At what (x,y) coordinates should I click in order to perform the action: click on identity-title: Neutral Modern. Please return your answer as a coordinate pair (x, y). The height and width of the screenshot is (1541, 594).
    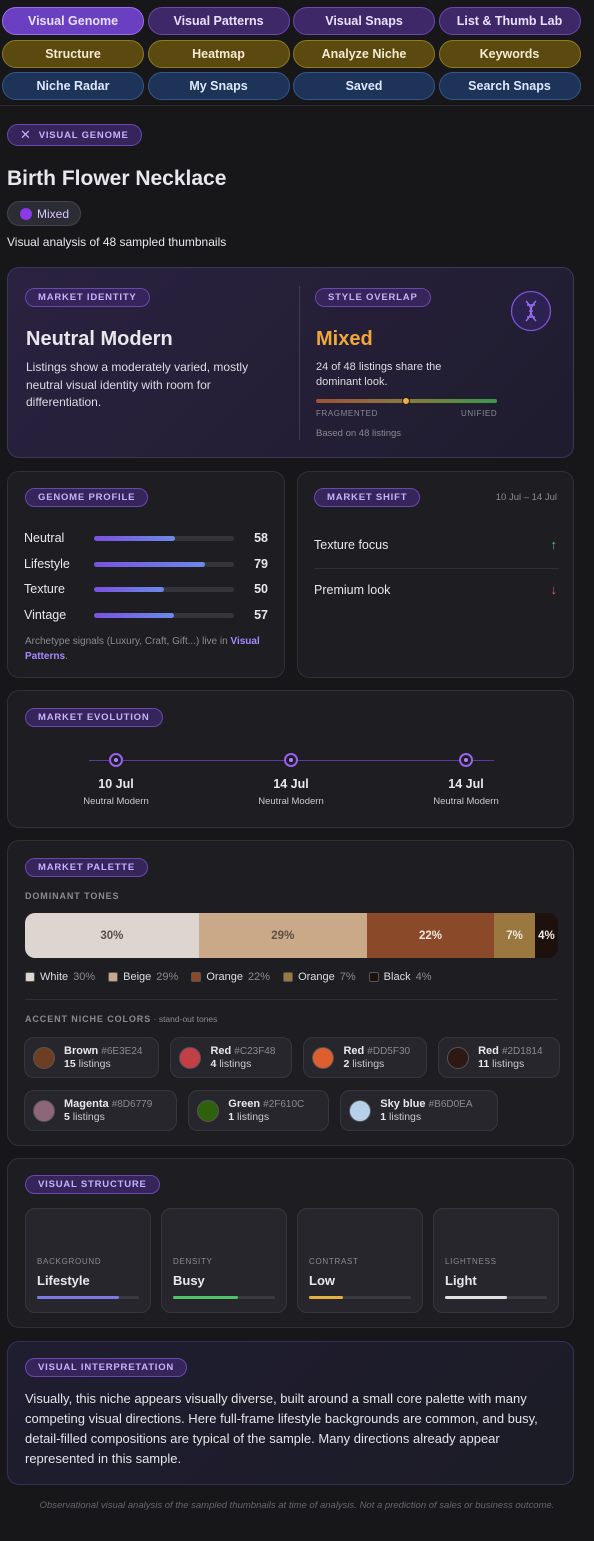
    Looking at the image, I should click on (99, 339).